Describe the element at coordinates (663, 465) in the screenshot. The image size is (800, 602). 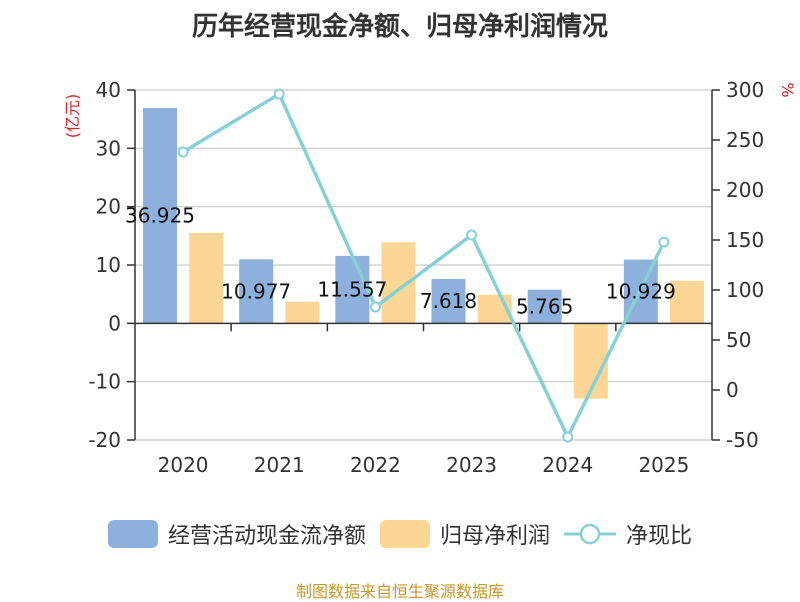
I see `x-axis-tick-label: 2025` at that location.